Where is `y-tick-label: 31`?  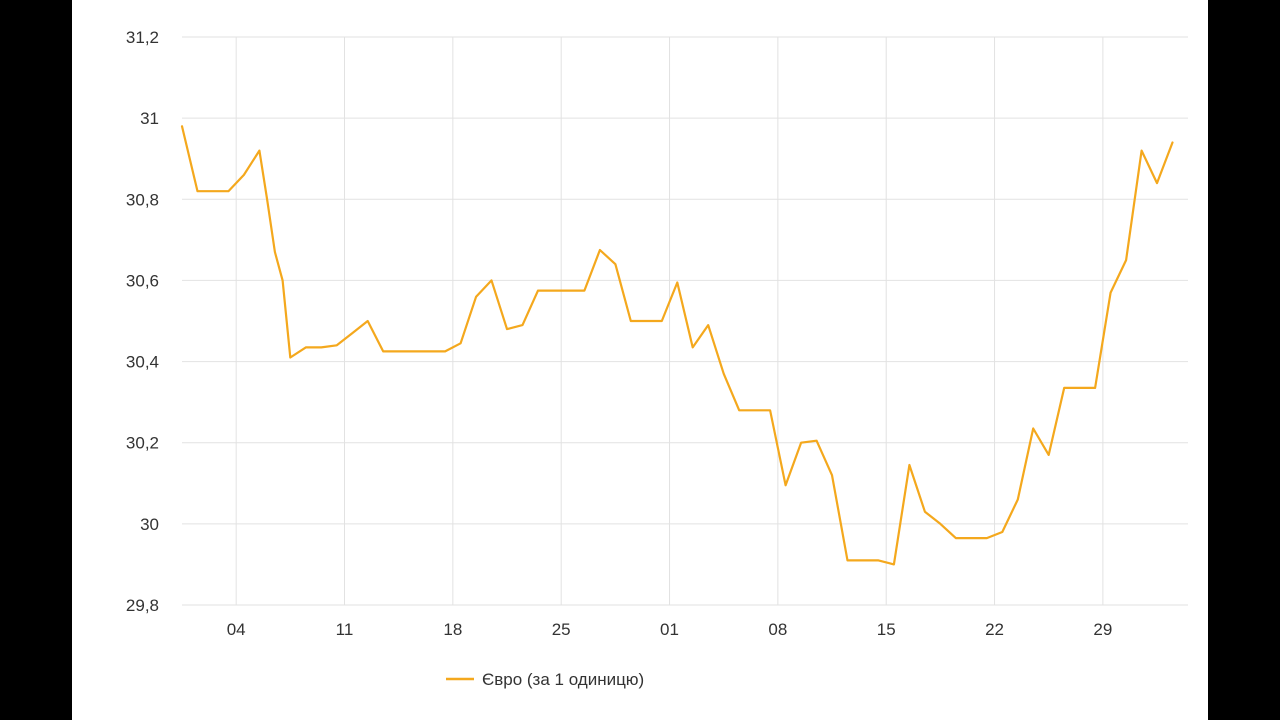
y-tick-label: 31 is located at coordinates (149, 118).